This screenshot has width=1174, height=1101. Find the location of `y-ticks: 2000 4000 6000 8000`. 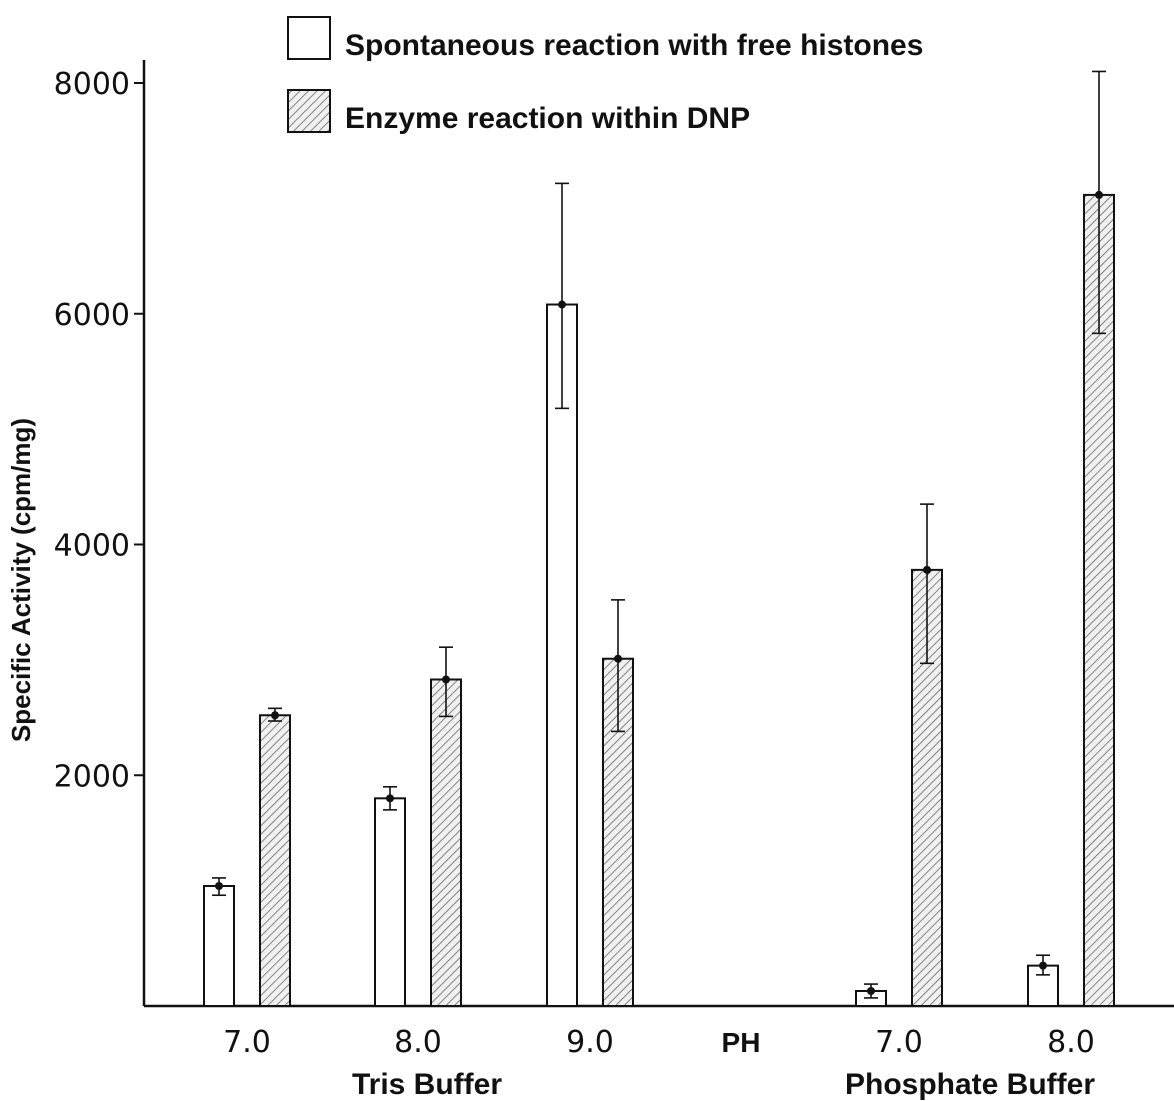

y-ticks: 2000 4000 6000 8000 is located at coordinates (99, 430).